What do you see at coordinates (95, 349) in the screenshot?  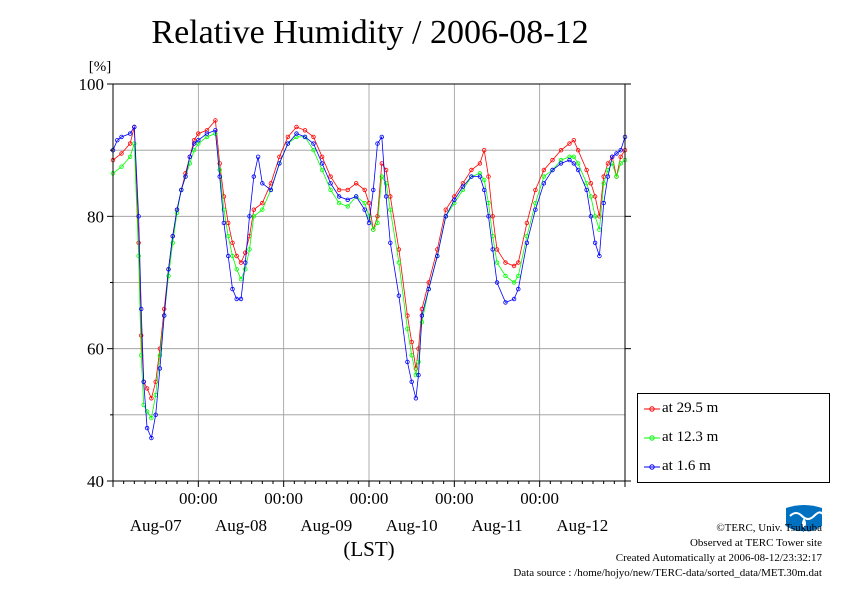 I see `y-tick-label: 60` at bounding box center [95, 349].